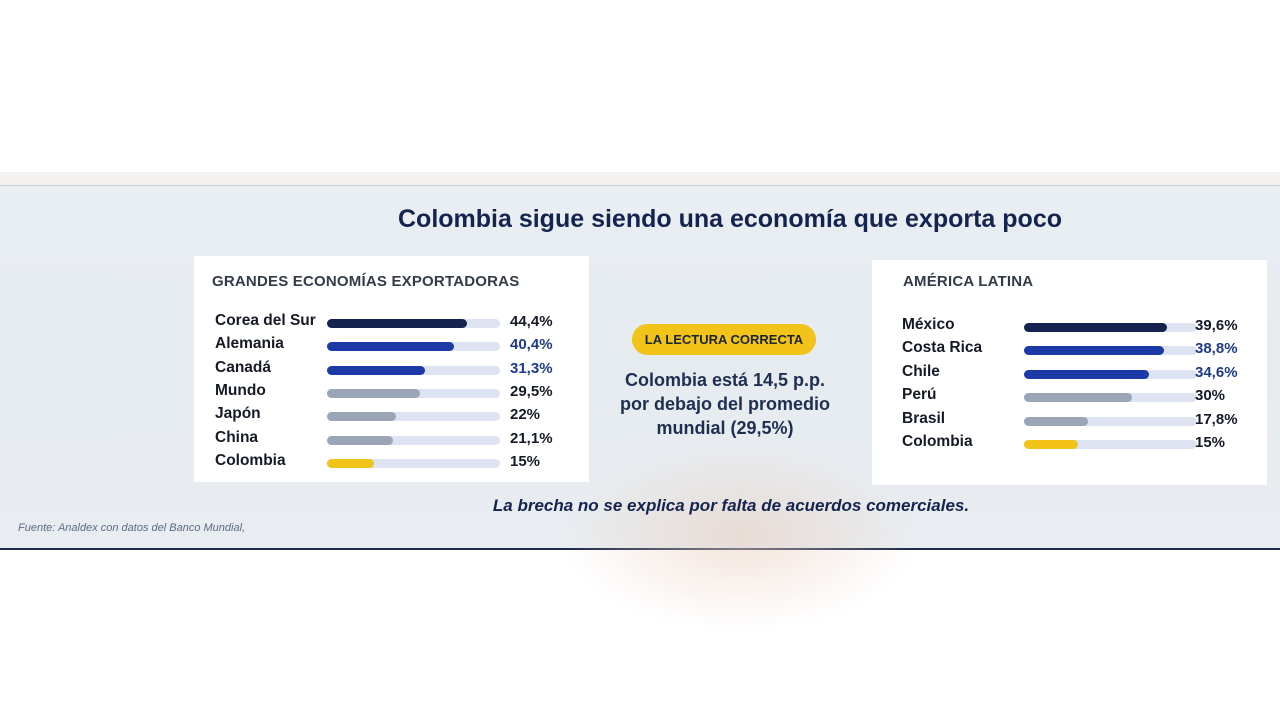 Image resolution: width=1280 pixels, height=720 pixels. I want to click on bar-row: Japón 22%, so click(397, 415).